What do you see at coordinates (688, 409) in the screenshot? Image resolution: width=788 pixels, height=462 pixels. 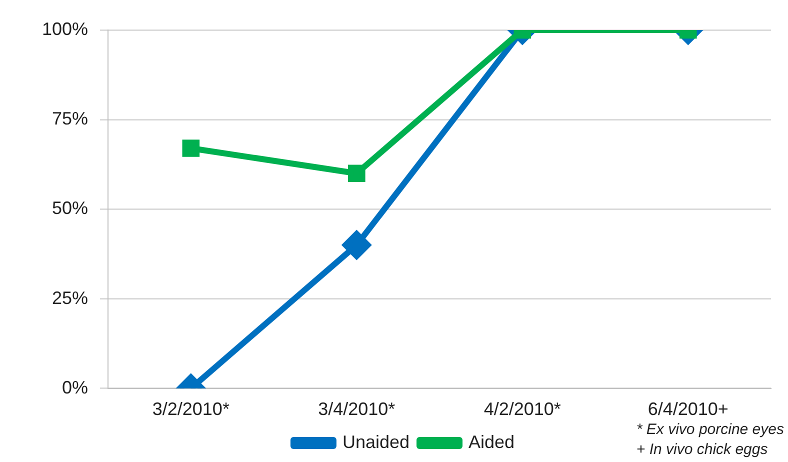 I see `x-tick-label: 6/4/2010+` at bounding box center [688, 409].